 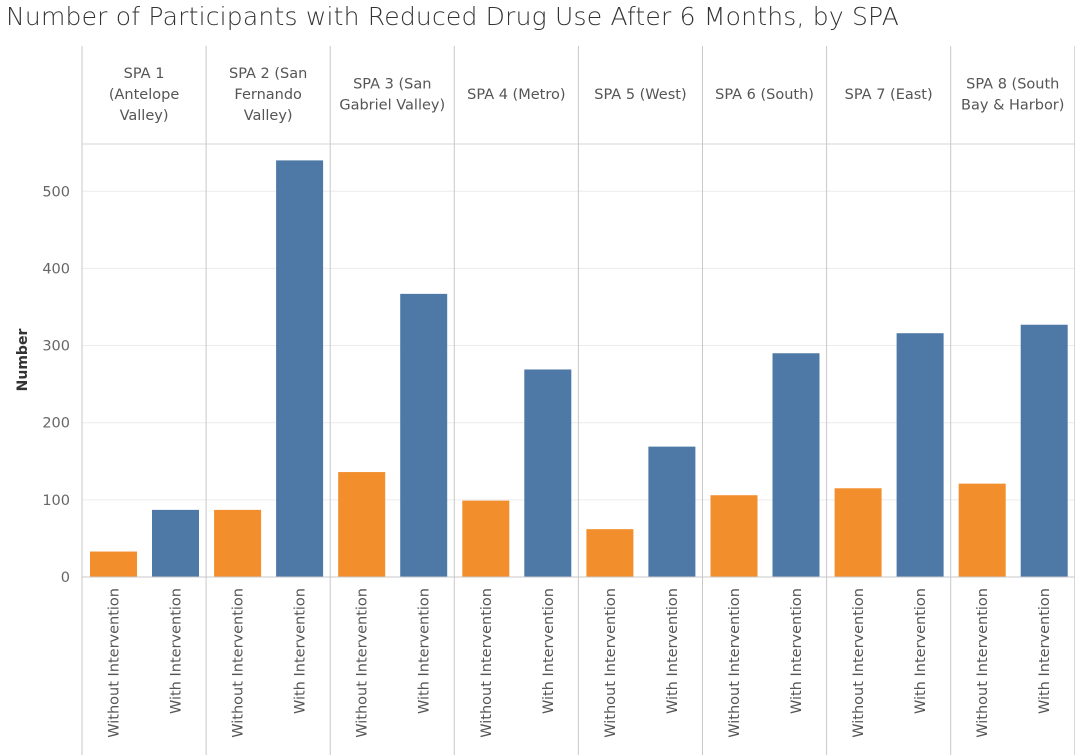 What do you see at coordinates (268, 74) in the screenshot?
I see `group-header-label: SPA 2 (San` at bounding box center [268, 74].